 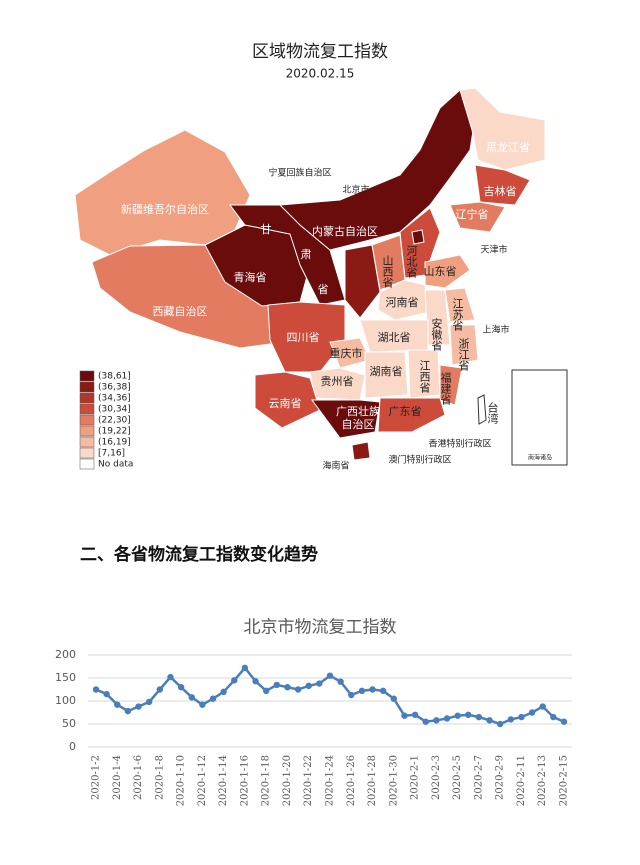 I want to click on zhejiang, so click(x=464, y=345).